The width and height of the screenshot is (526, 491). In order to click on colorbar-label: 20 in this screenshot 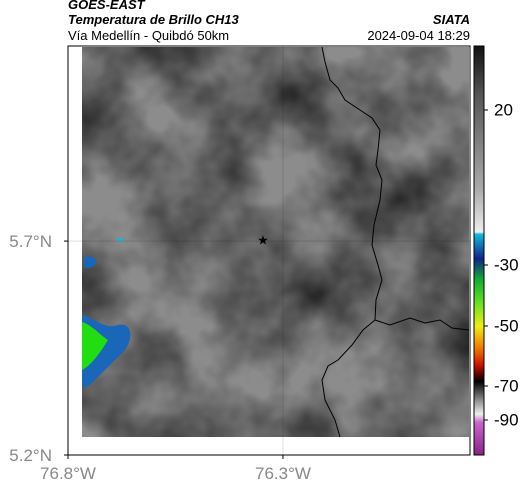, I will do `click(503, 109)`.